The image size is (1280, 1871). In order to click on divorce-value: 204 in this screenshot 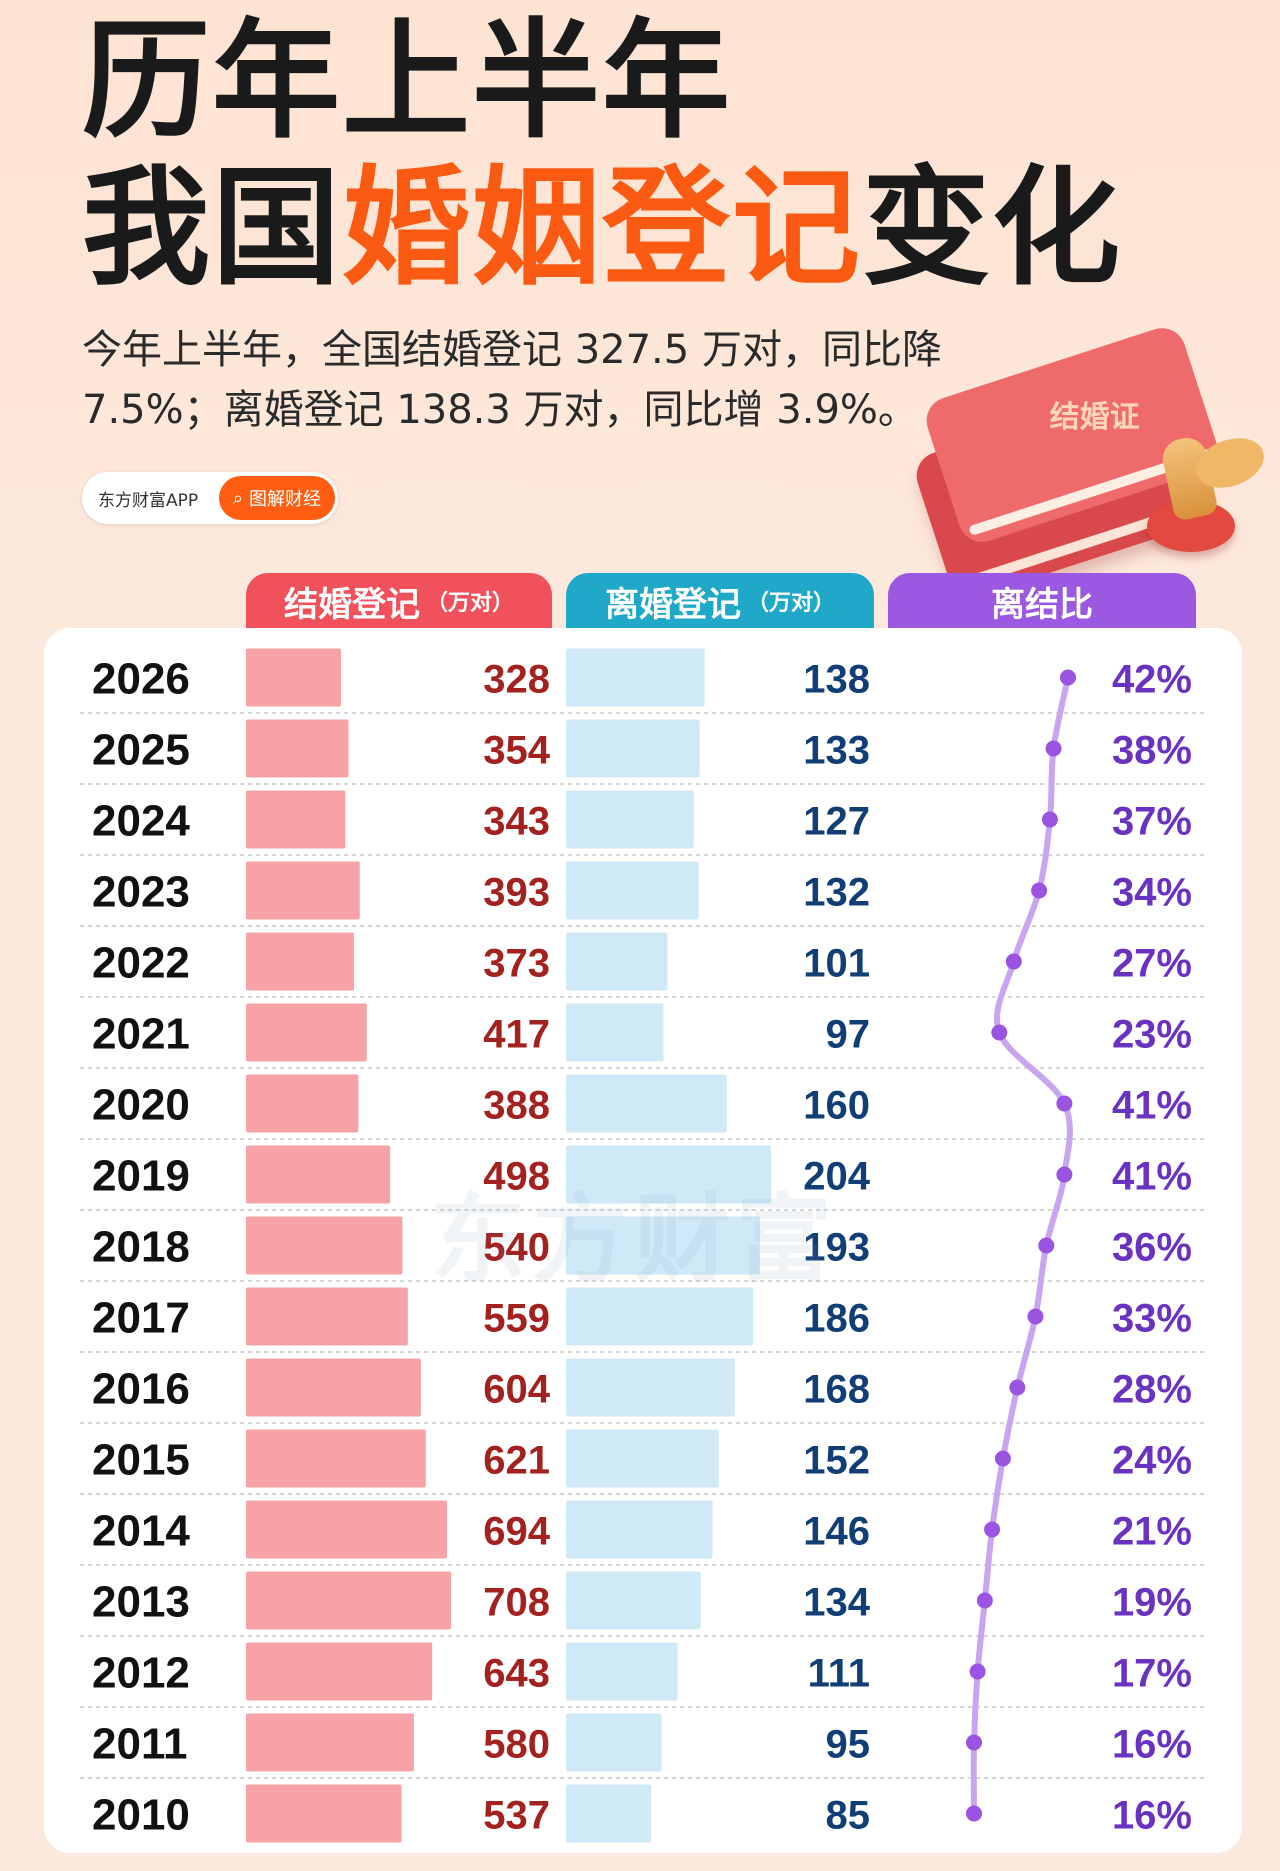, I will do `click(836, 1177)`.